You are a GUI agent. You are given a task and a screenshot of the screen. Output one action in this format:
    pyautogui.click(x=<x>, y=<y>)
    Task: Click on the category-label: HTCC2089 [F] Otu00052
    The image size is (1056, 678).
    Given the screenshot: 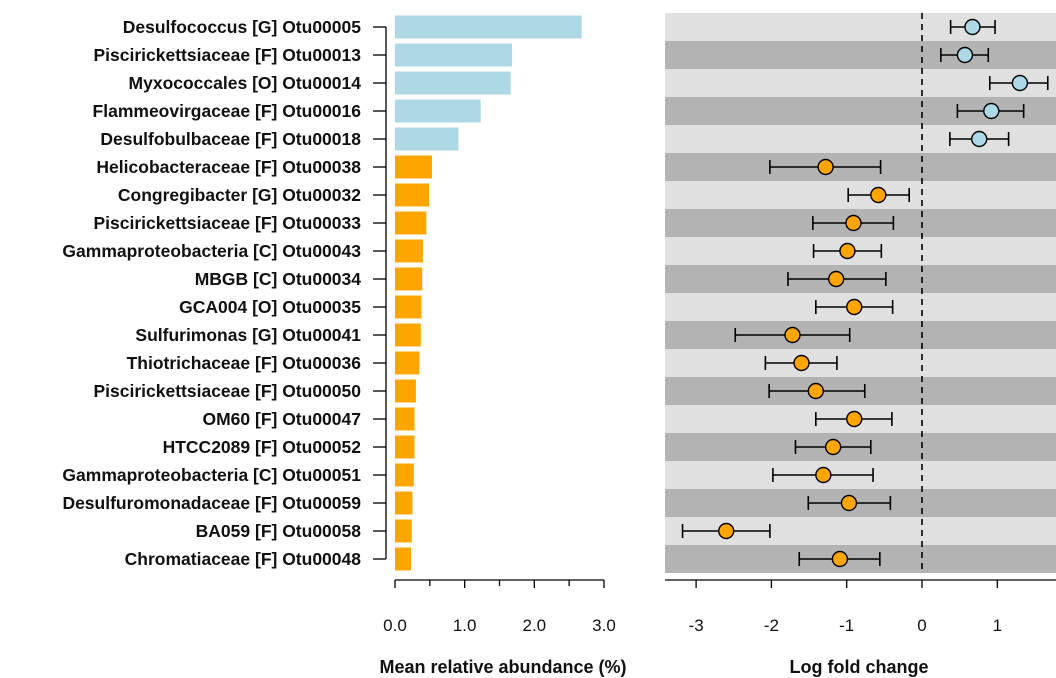 What is the action you would take?
    pyautogui.click(x=262, y=447)
    